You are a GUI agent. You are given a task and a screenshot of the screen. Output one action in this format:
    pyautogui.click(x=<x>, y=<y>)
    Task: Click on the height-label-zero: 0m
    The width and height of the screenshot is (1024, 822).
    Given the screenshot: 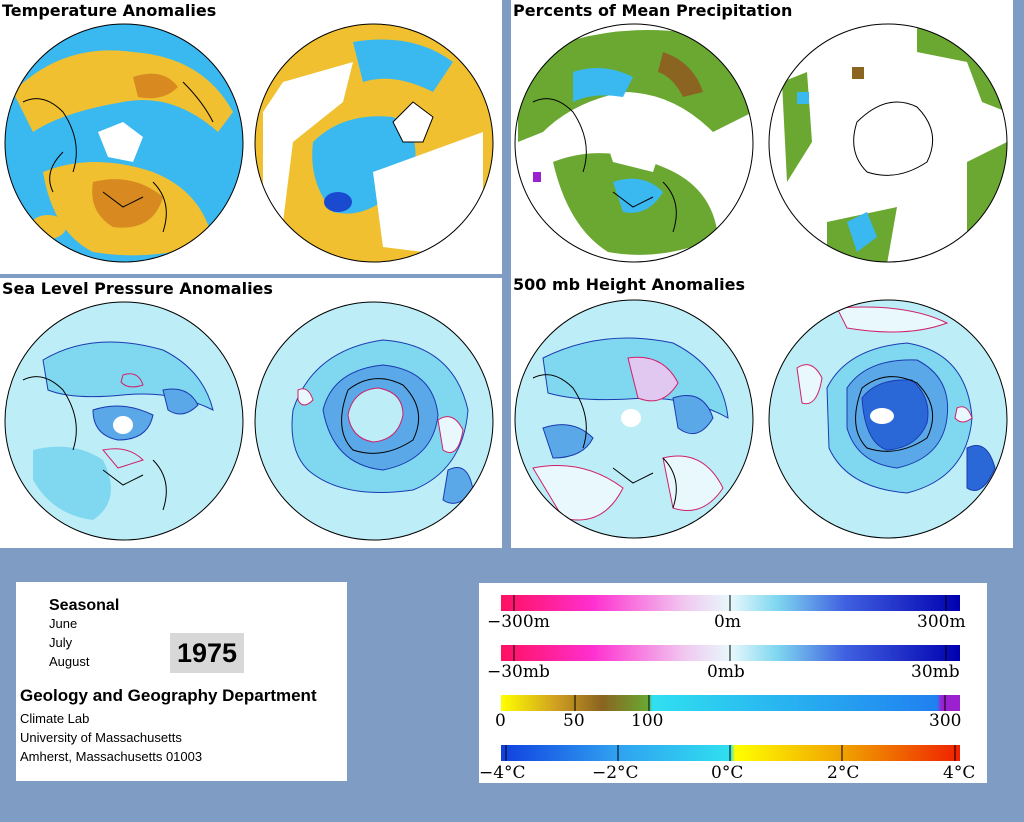 What is the action you would take?
    pyautogui.click(x=727, y=622)
    